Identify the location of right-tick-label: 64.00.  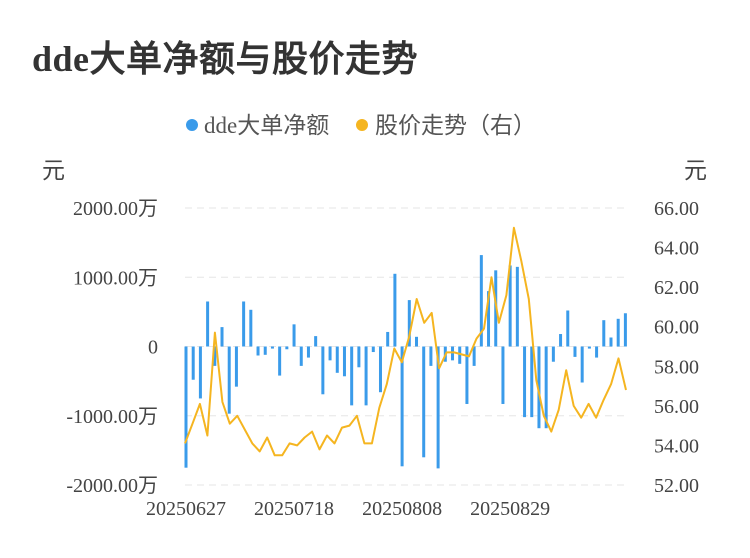
(676, 249).